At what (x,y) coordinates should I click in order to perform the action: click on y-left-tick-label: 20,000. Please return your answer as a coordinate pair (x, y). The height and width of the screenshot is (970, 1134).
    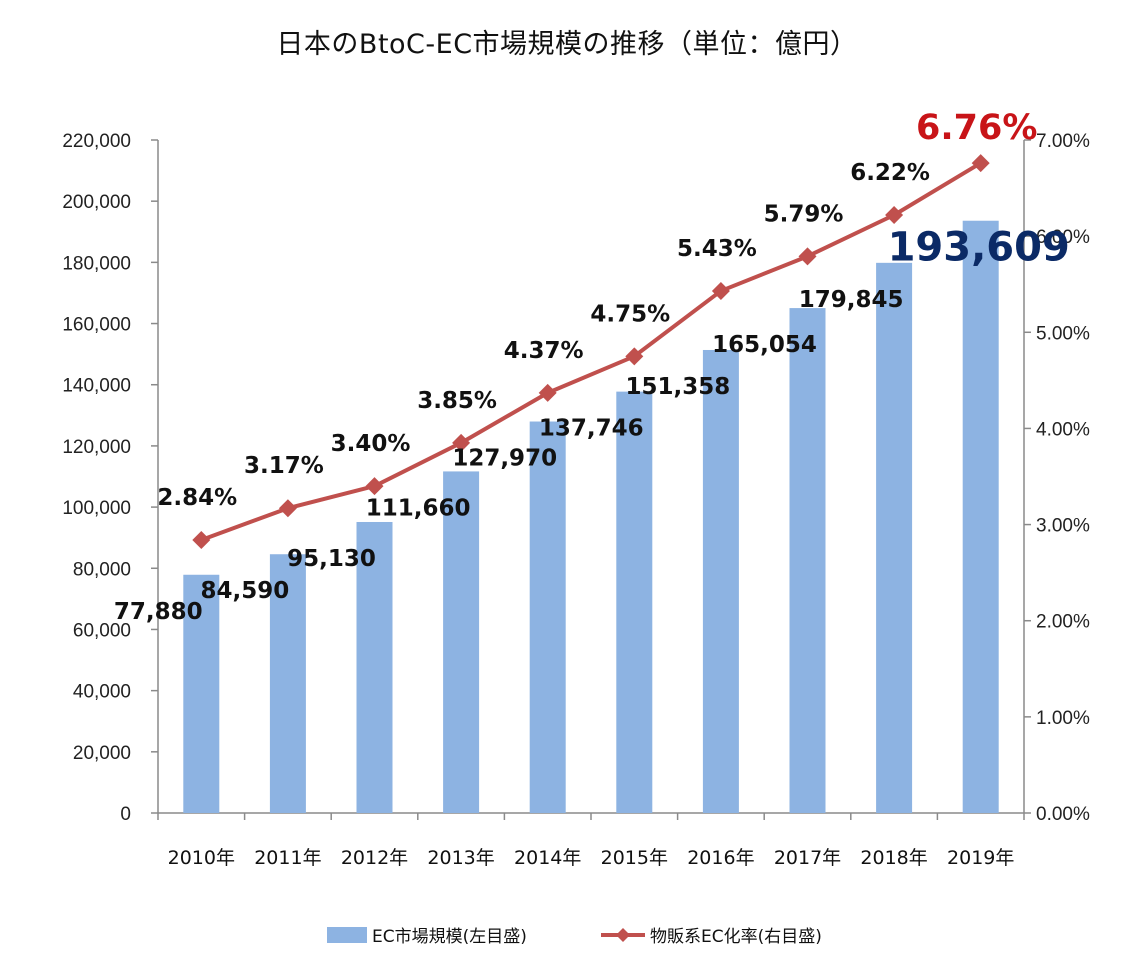
    Looking at the image, I should click on (102, 753).